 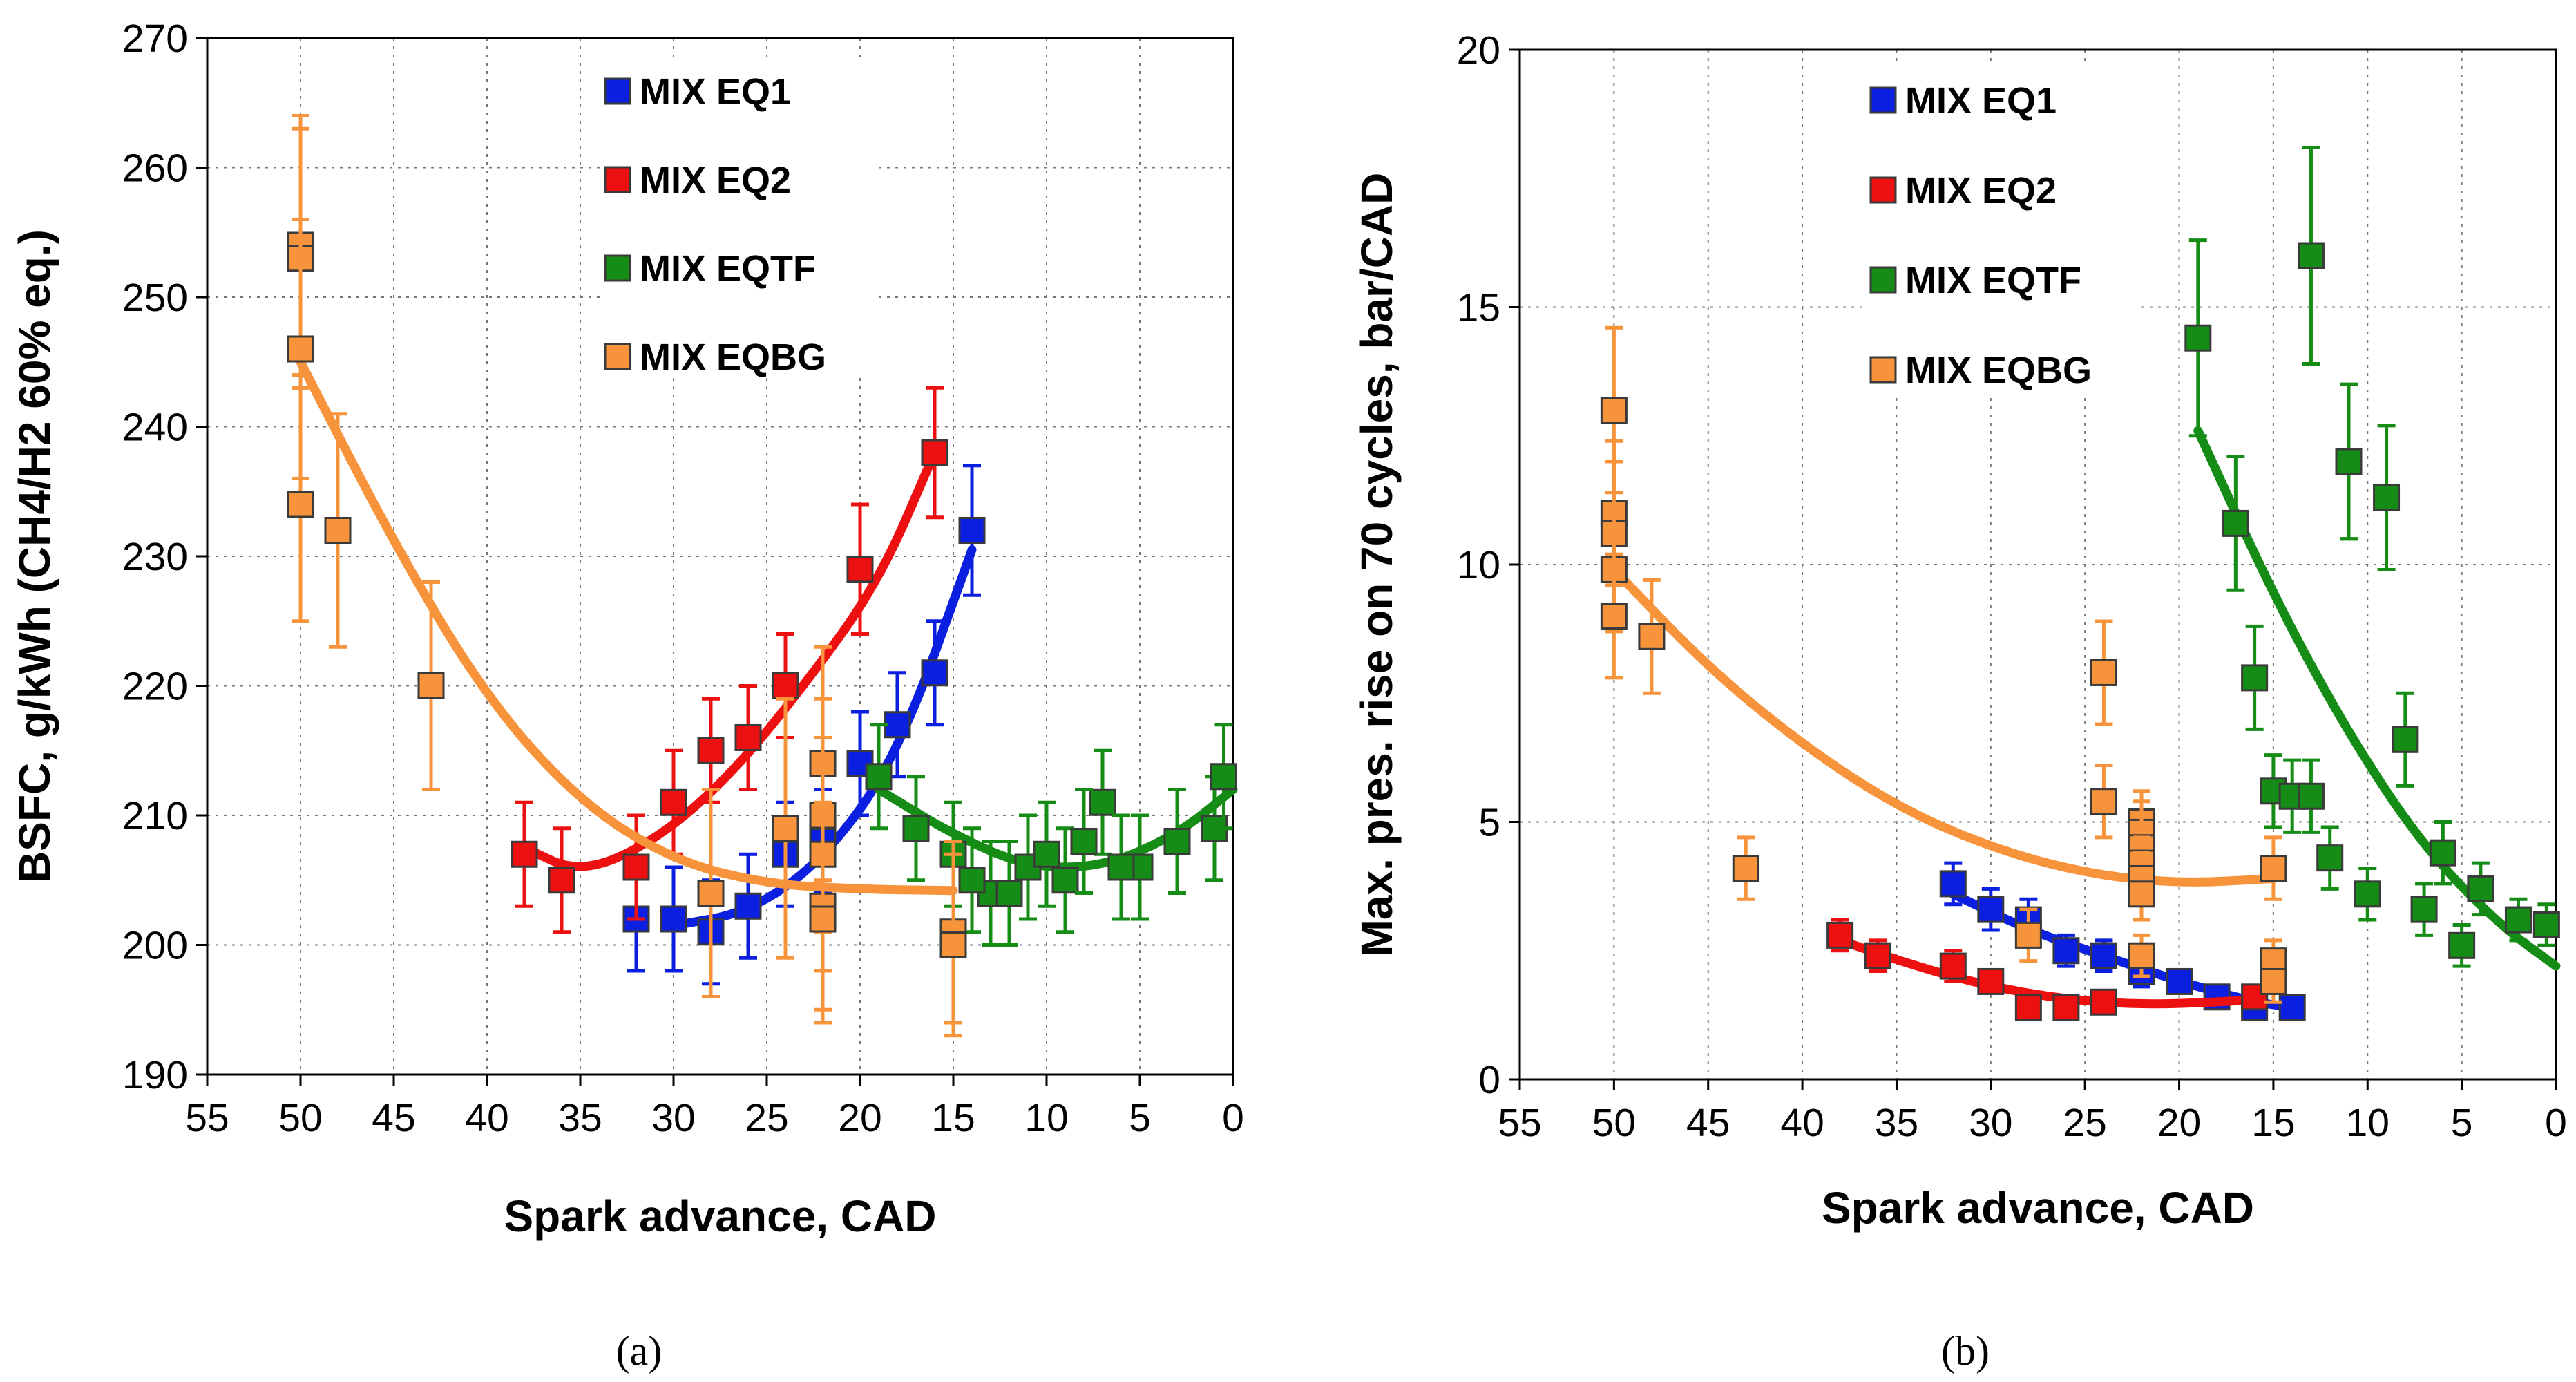 I want to click on y-tick-label: 250, so click(x=155, y=298).